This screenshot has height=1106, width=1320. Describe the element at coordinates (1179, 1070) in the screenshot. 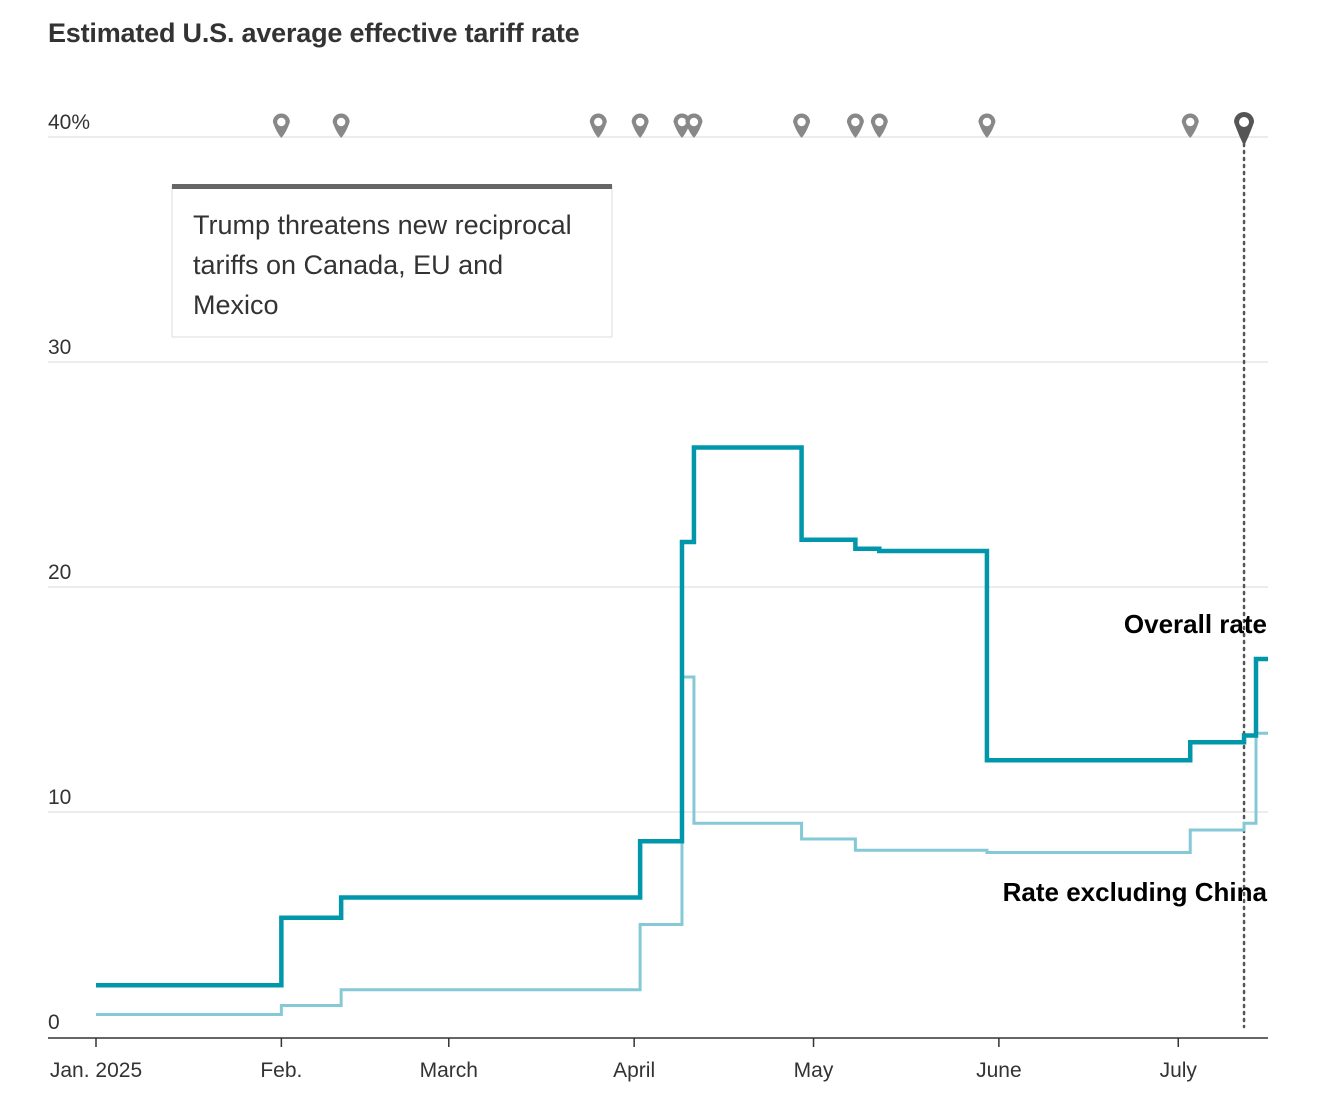

I see `x-tick-label: July` at that location.